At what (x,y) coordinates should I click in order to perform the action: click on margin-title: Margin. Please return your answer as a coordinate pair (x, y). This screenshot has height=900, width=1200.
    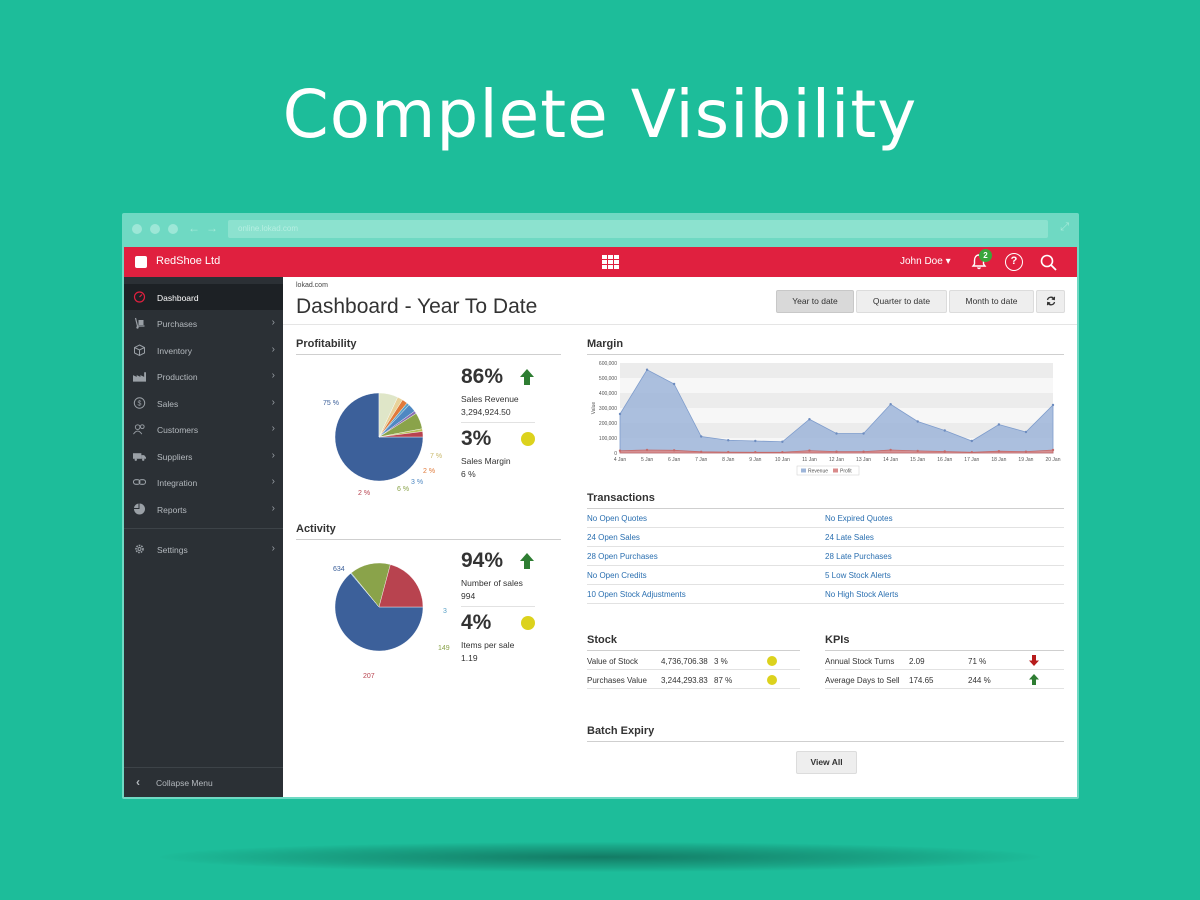
    Looking at the image, I should click on (825, 346).